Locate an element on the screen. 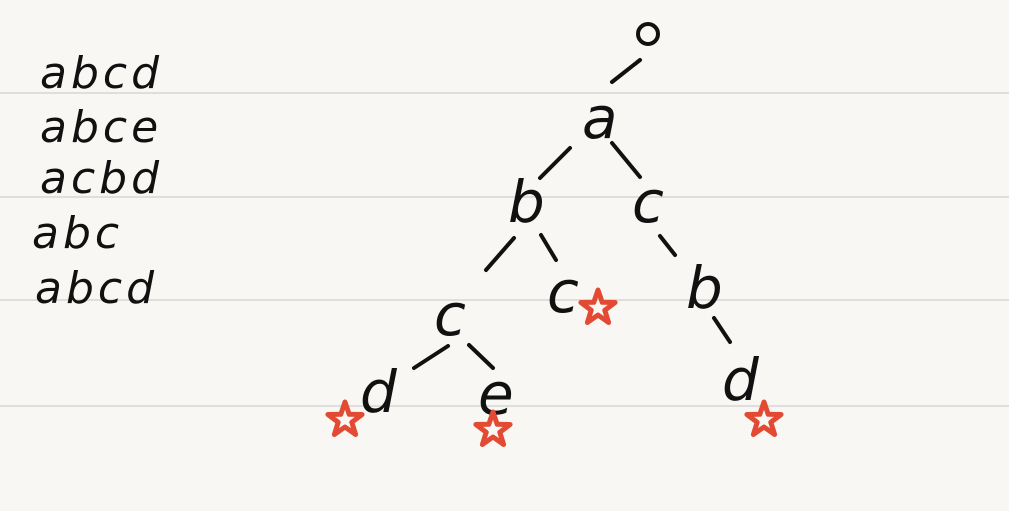  root-node is located at coordinates (648, 34).